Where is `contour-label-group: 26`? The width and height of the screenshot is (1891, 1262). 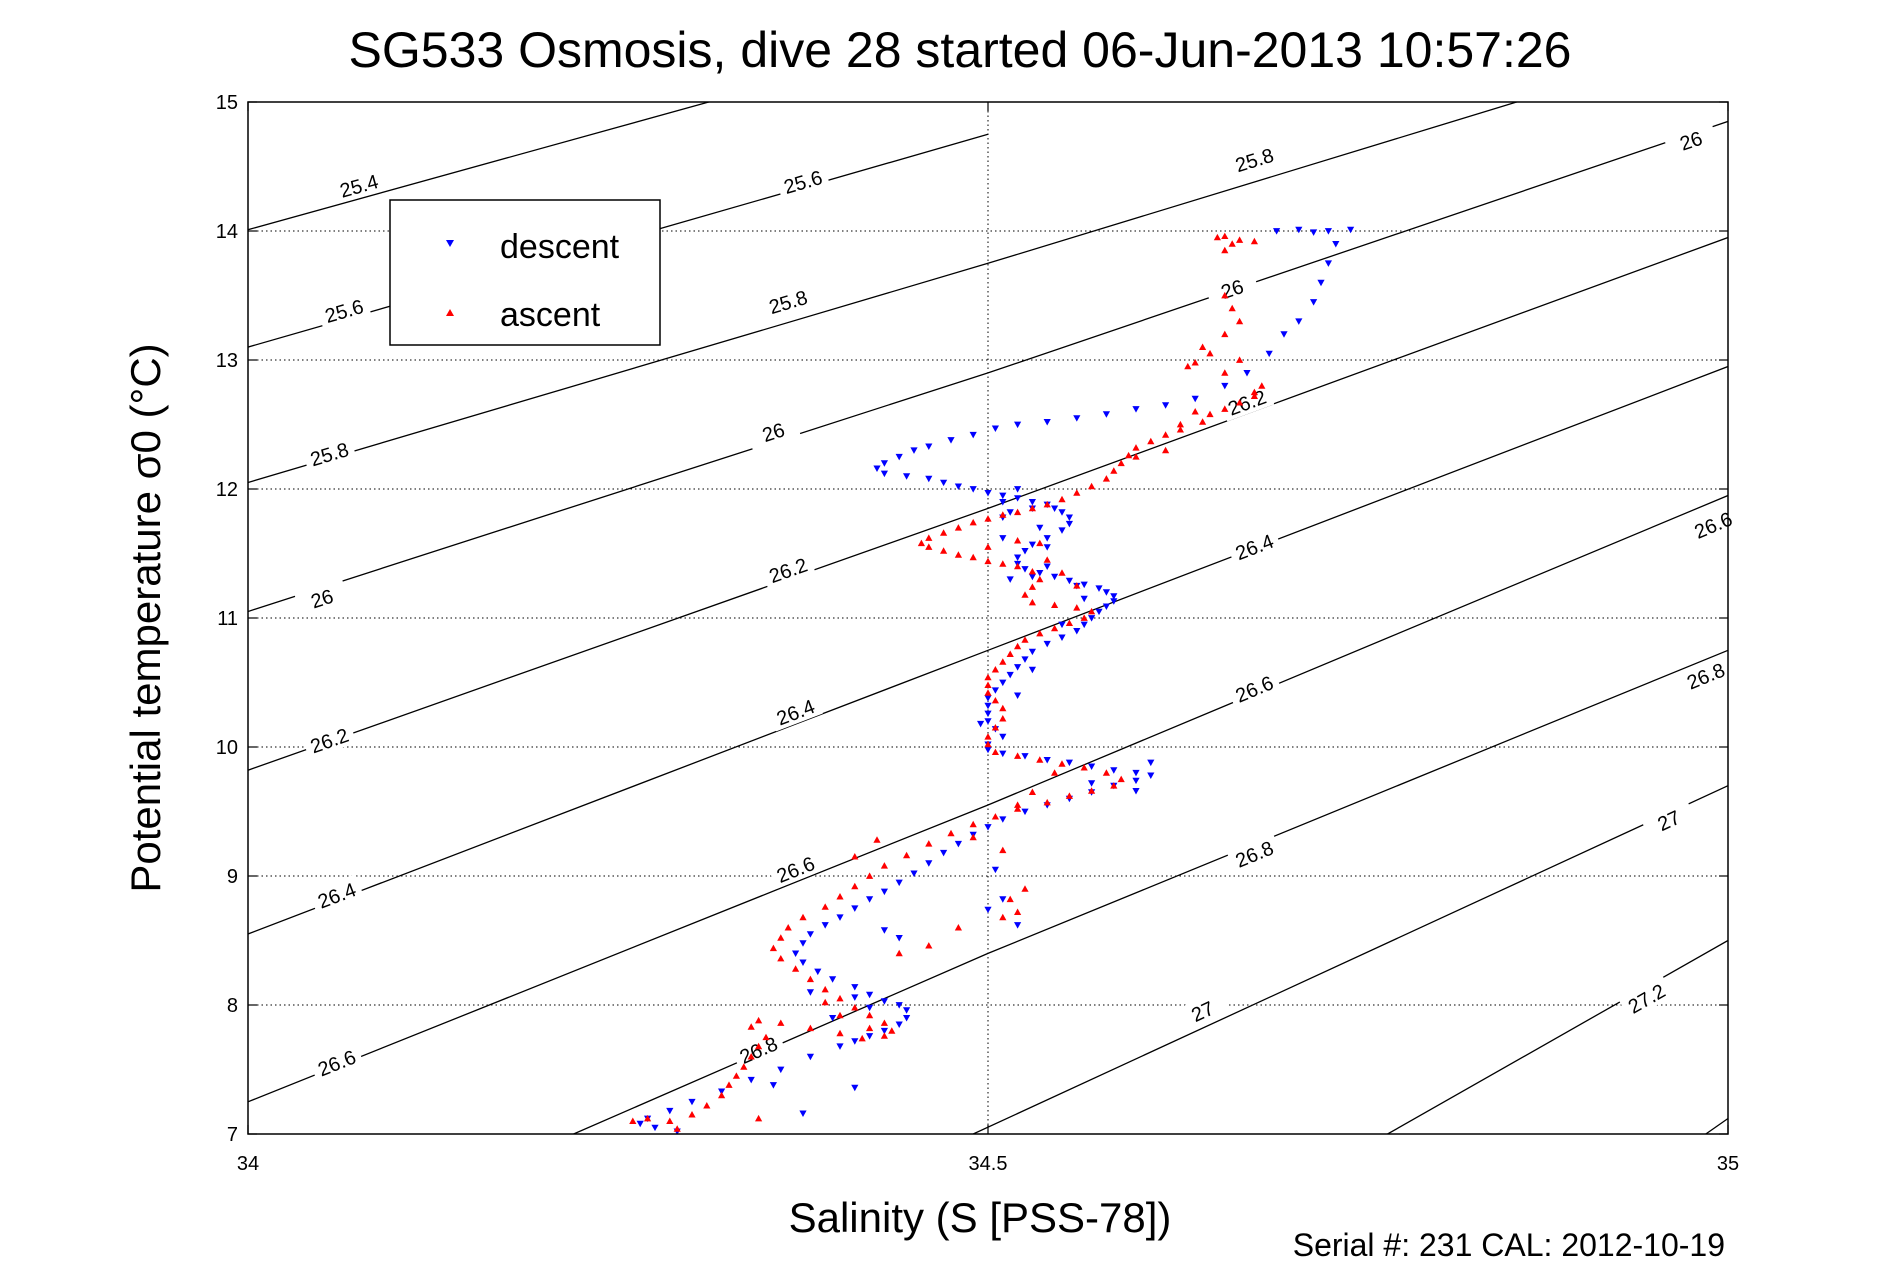
contour-label-group: 26 is located at coordinates (773, 431).